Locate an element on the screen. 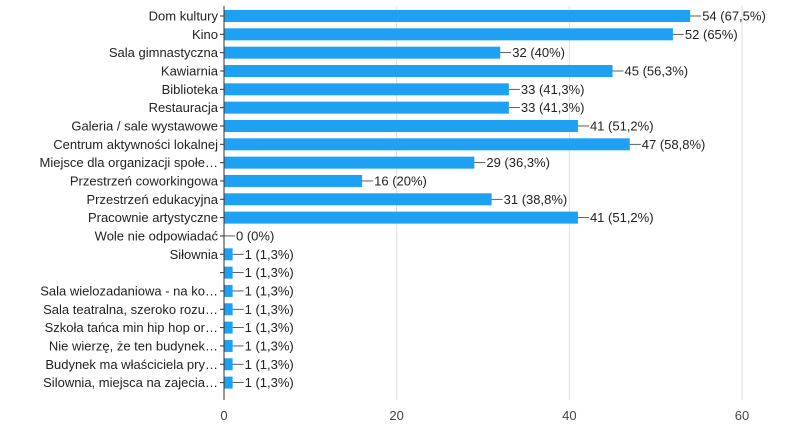 This screenshot has height=426, width=800. category-label: Galeria / sale wystawowe is located at coordinates (144, 125).